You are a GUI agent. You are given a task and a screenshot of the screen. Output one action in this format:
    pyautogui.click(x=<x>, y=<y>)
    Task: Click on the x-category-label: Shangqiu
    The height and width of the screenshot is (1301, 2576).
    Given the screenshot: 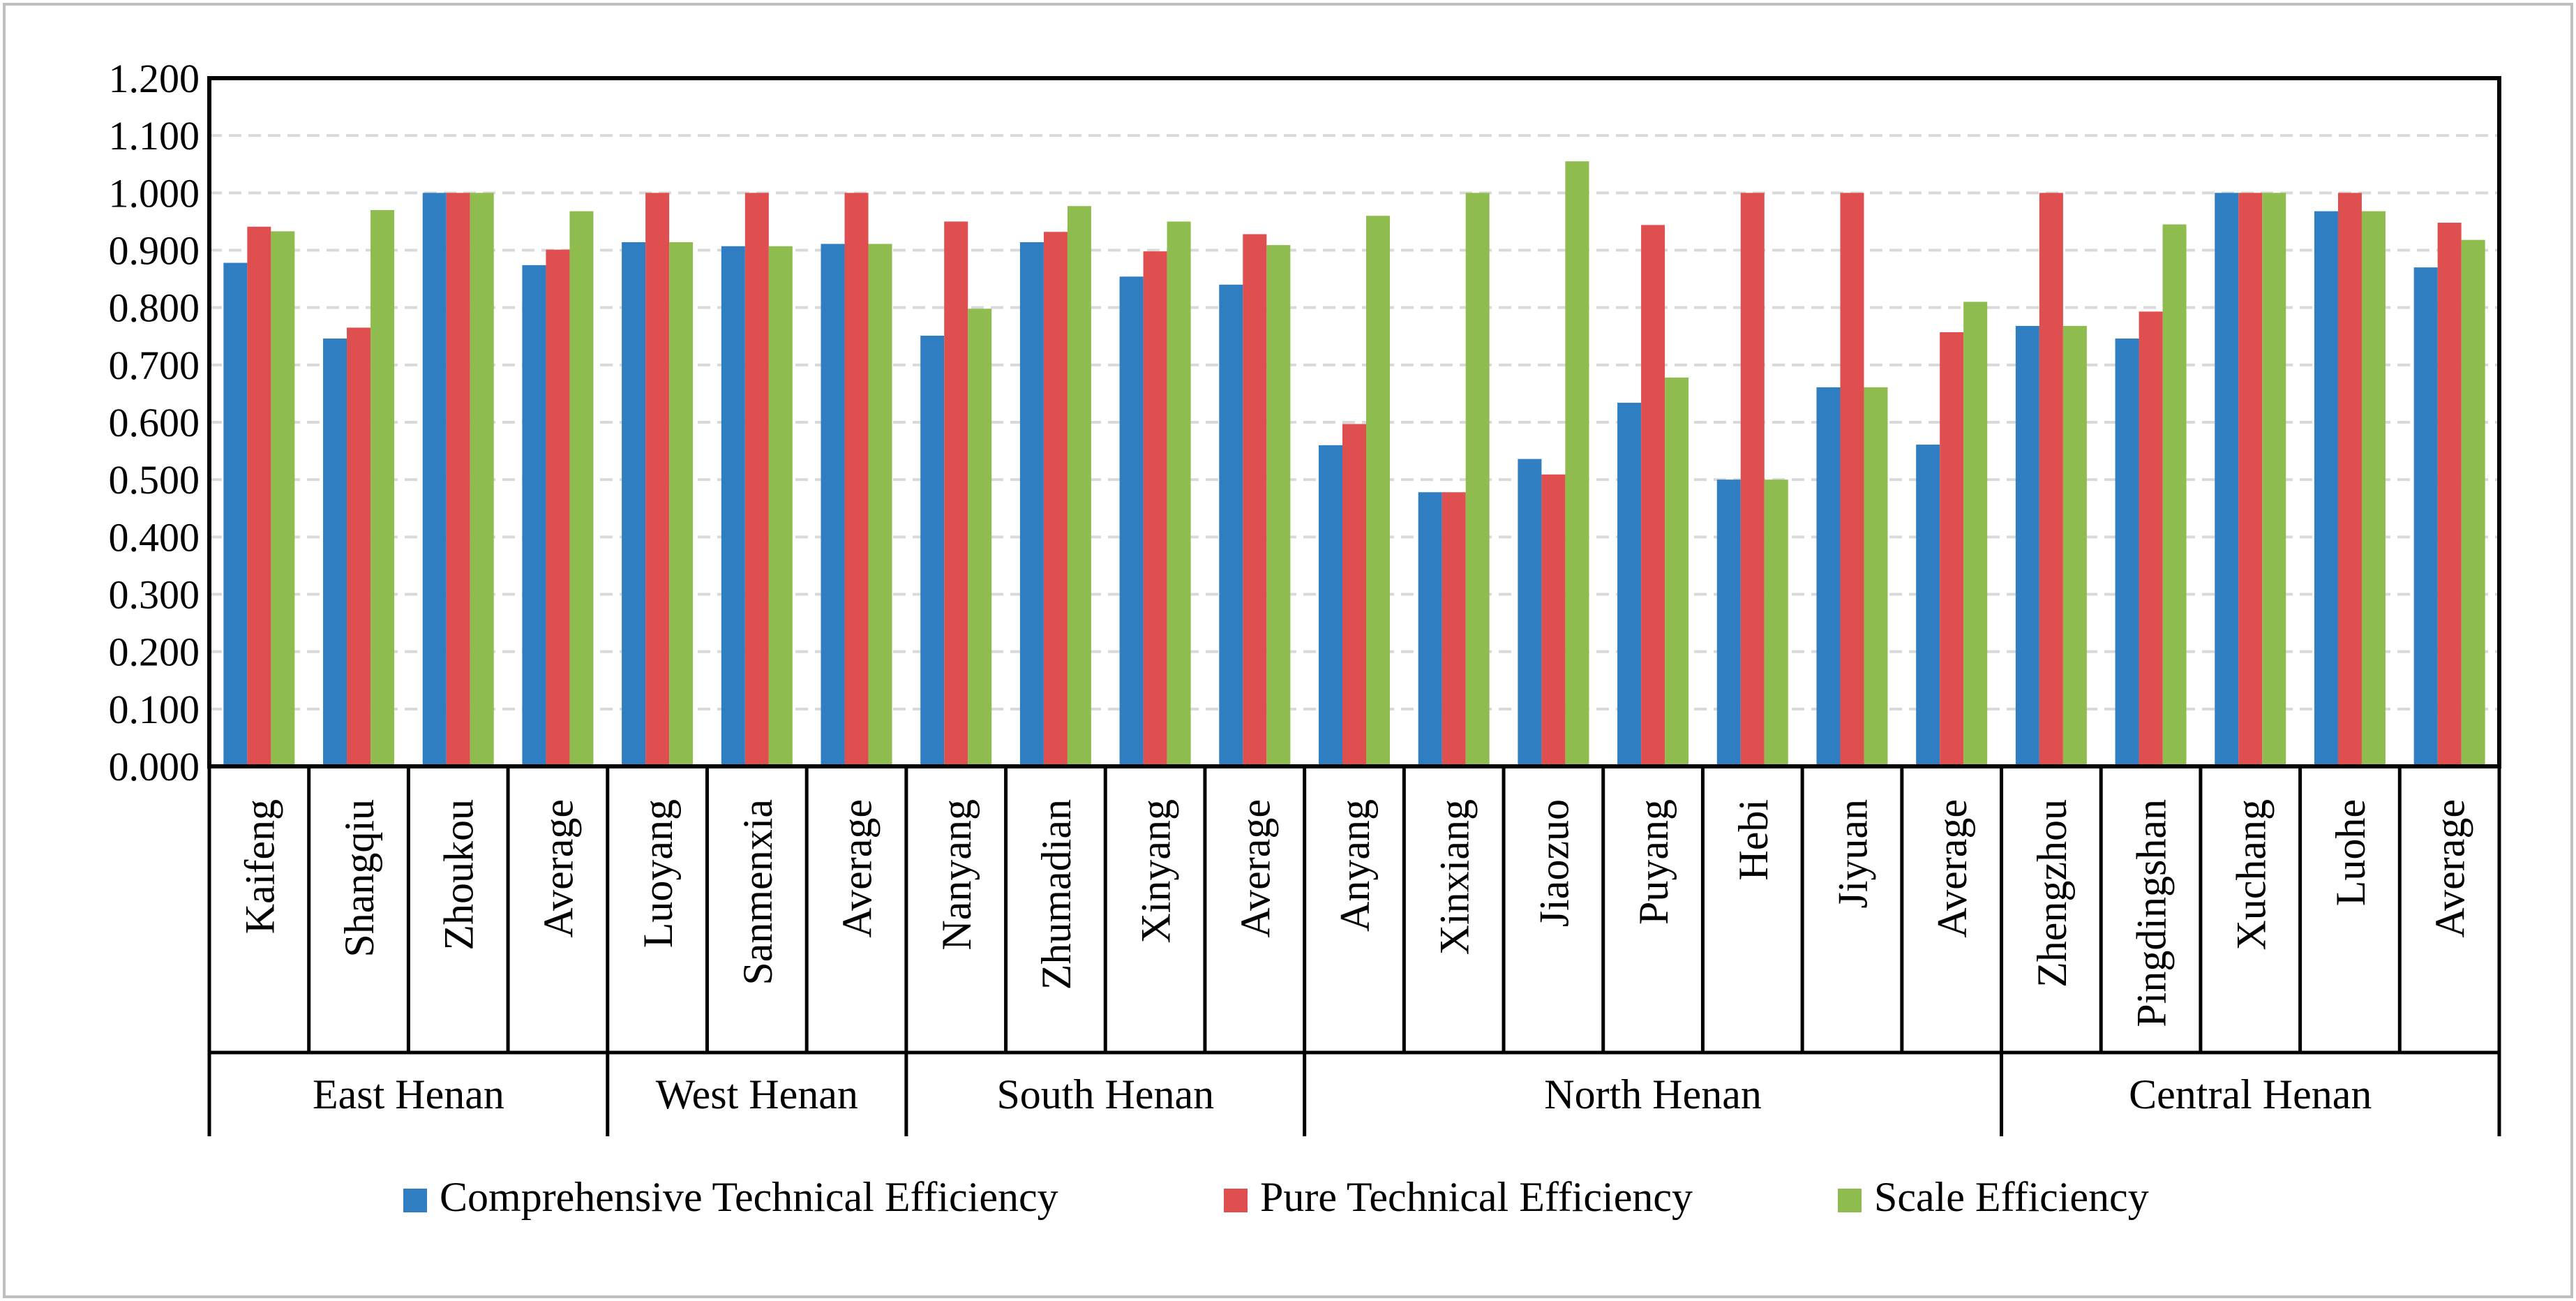 What is the action you would take?
    pyautogui.click(x=359, y=879)
    